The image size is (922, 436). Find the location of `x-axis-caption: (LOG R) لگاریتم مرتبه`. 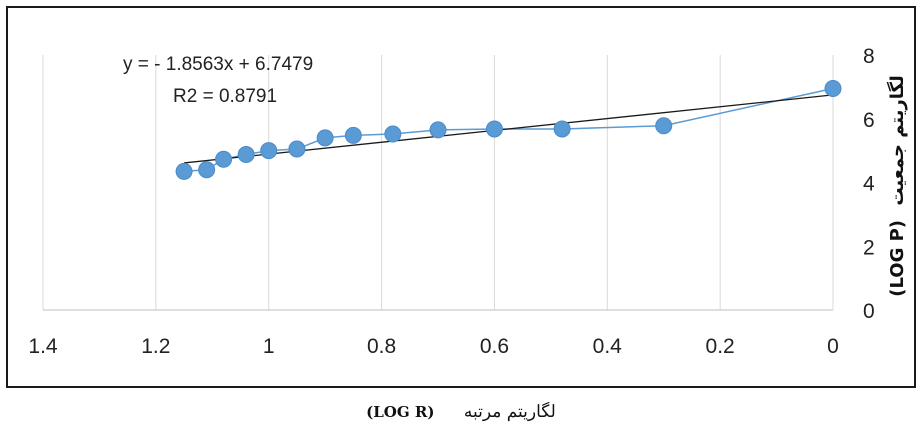

x-axis-caption: (LOG R) لگاریتم مرتبه is located at coordinates (461, 412).